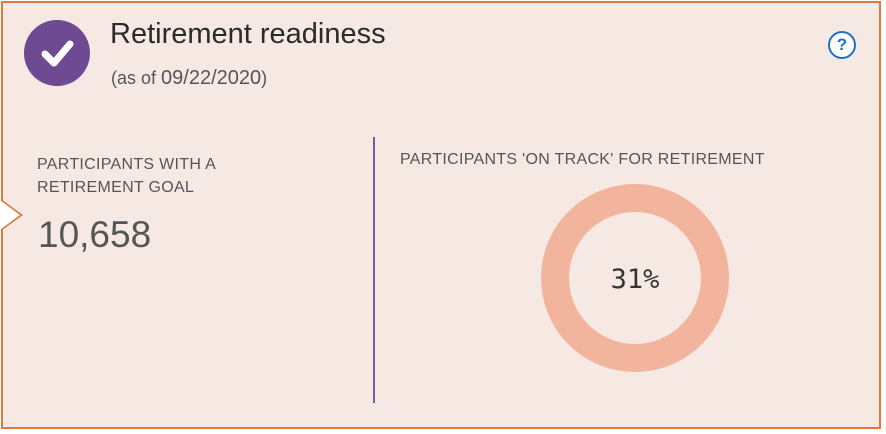 The height and width of the screenshot is (434, 886). What do you see at coordinates (95, 234) in the screenshot?
I see `goal-stat-value: 10,658` at bounding box center [95, 234].